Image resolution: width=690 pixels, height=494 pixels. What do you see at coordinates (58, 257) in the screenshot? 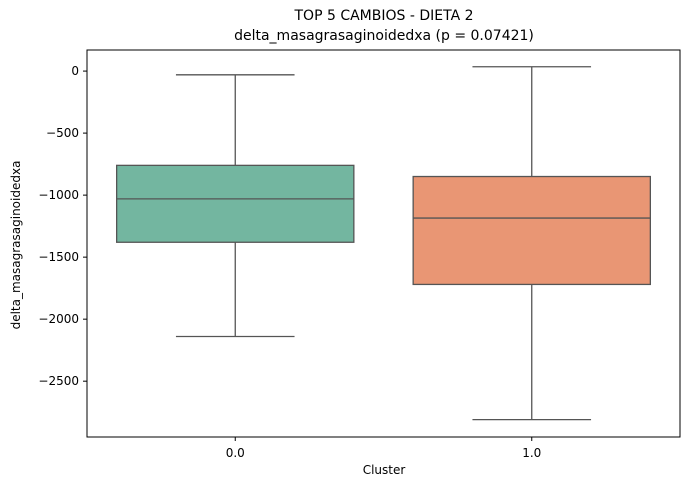
I see `y-tick-label: −1500` at bounding box center [58, 257].